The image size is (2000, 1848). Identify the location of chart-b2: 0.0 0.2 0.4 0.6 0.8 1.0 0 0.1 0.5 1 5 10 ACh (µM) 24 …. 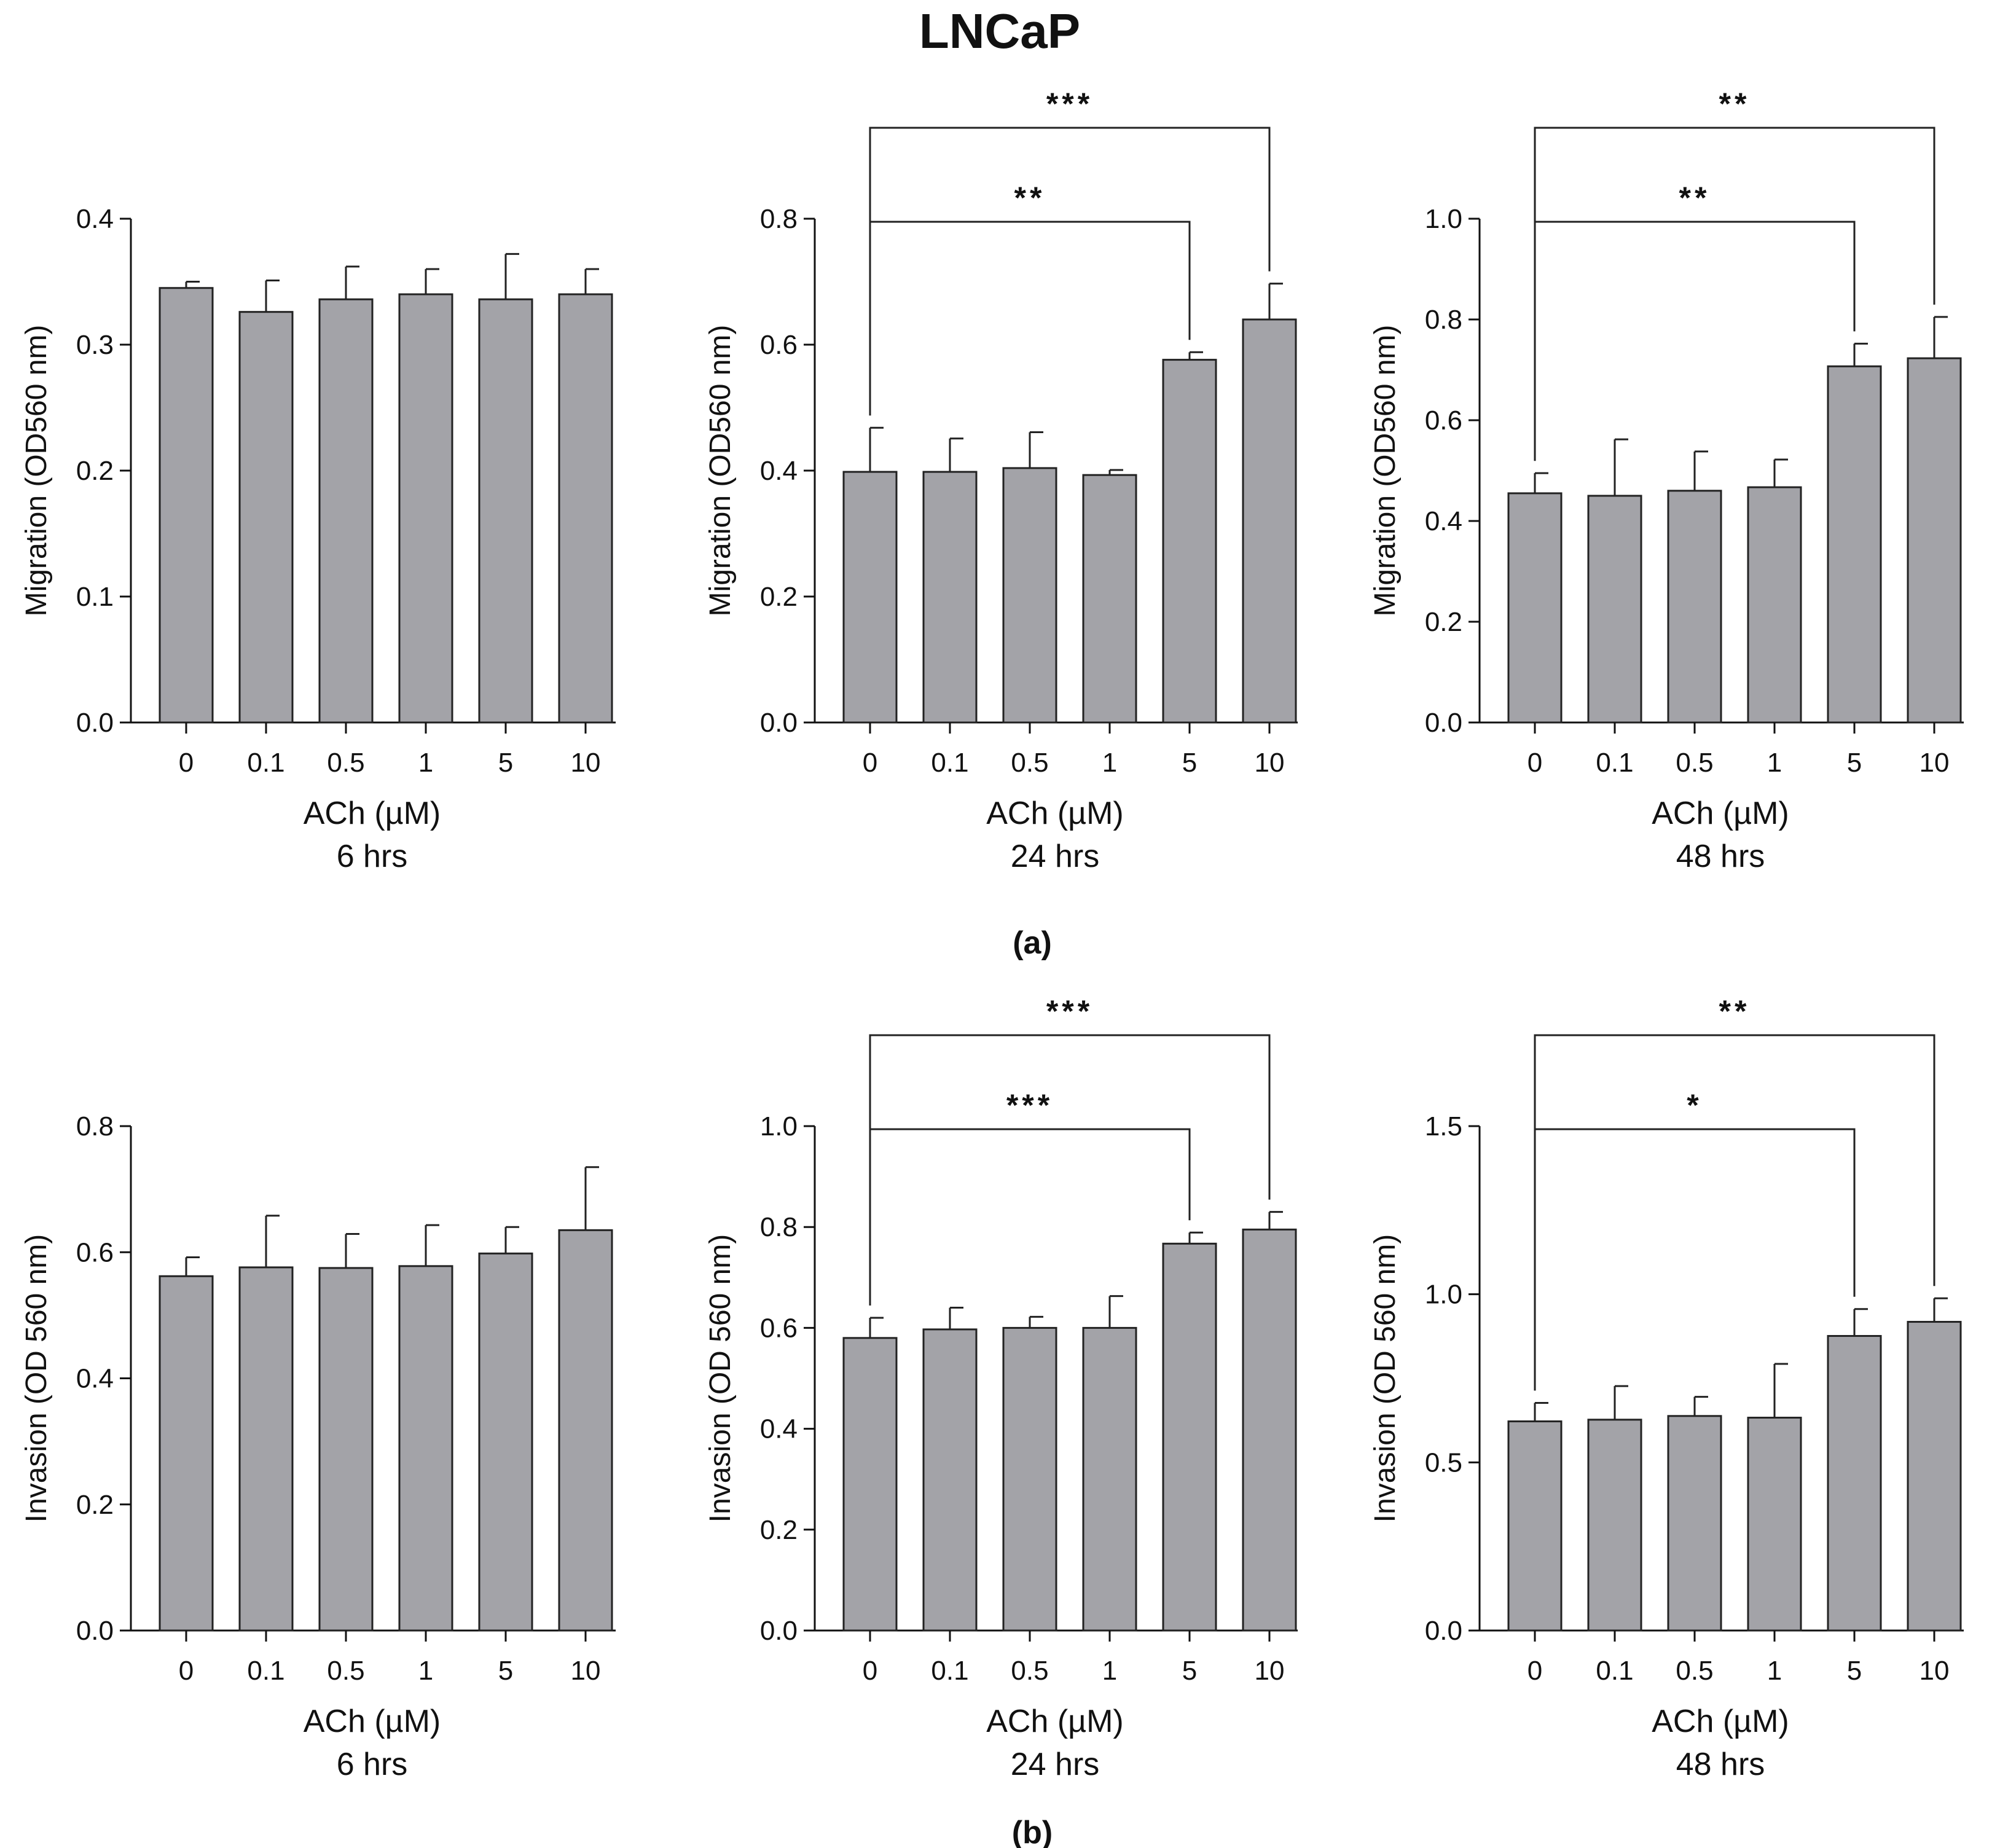
(1001, 1388).